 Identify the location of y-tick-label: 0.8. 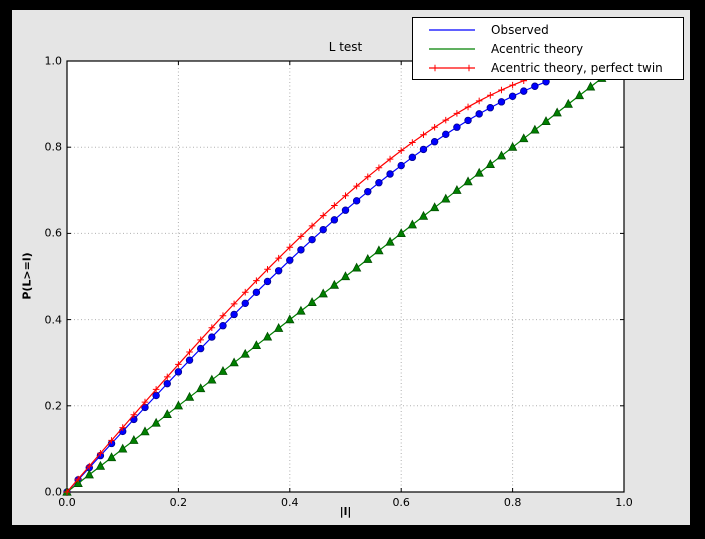
(53, 147).